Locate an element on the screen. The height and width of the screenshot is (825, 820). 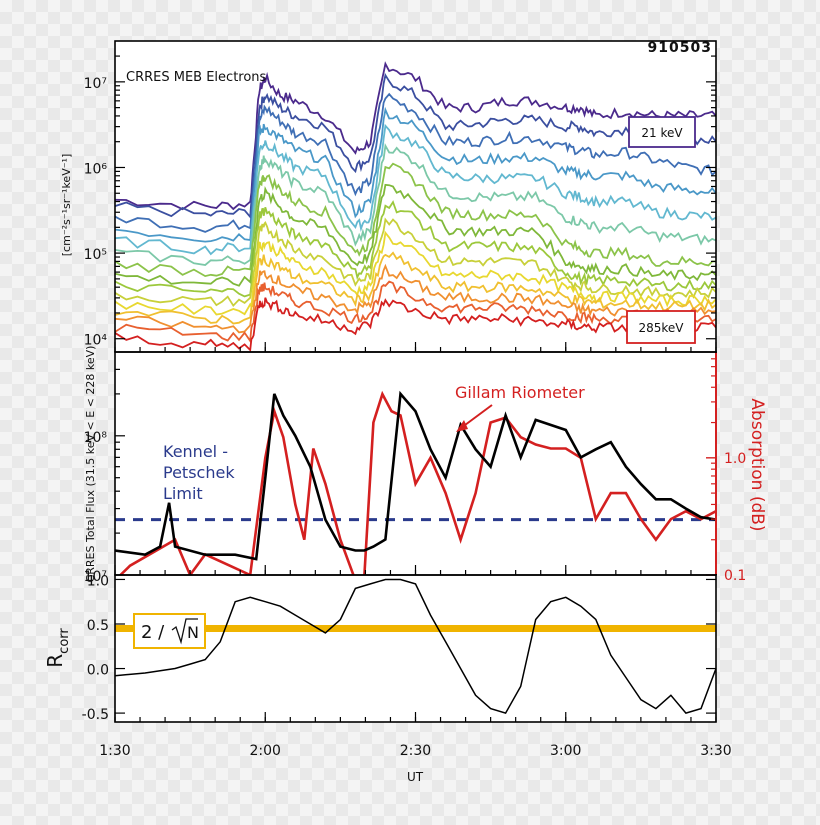
legend-label-285kev: 285keV is located at coordinates (661, 328).